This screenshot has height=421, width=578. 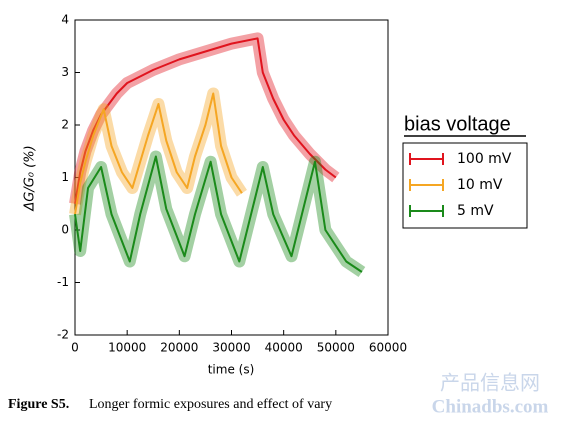 I want to click on legend-label: 10 mV, so click(x=480, y=185).